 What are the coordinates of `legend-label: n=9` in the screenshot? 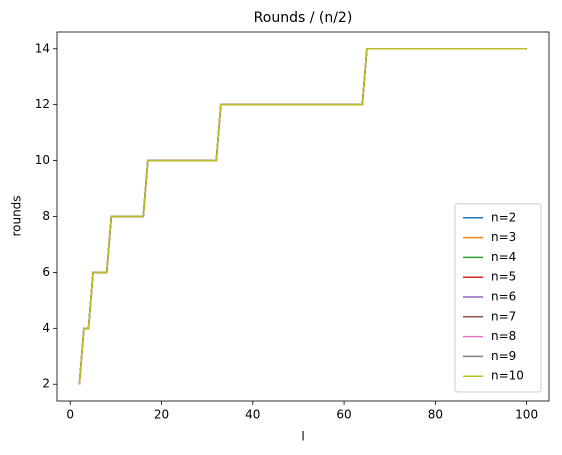 It's located at (503, 356).